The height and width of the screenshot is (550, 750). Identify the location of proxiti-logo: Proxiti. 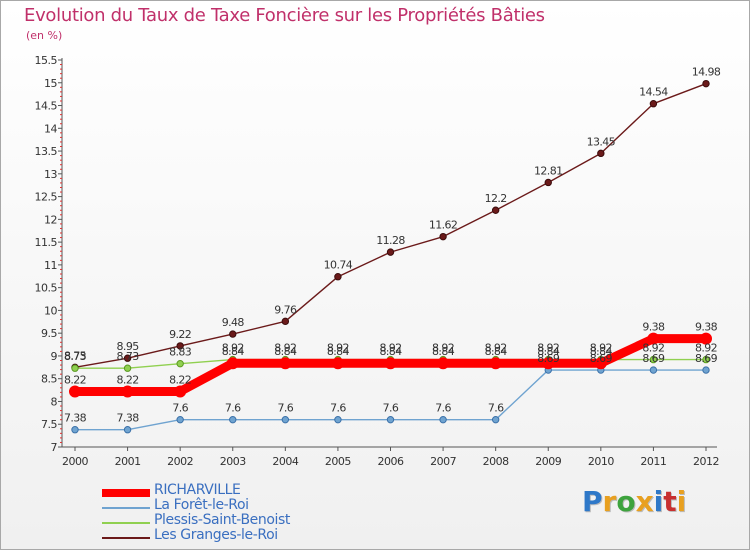
(634, 501).